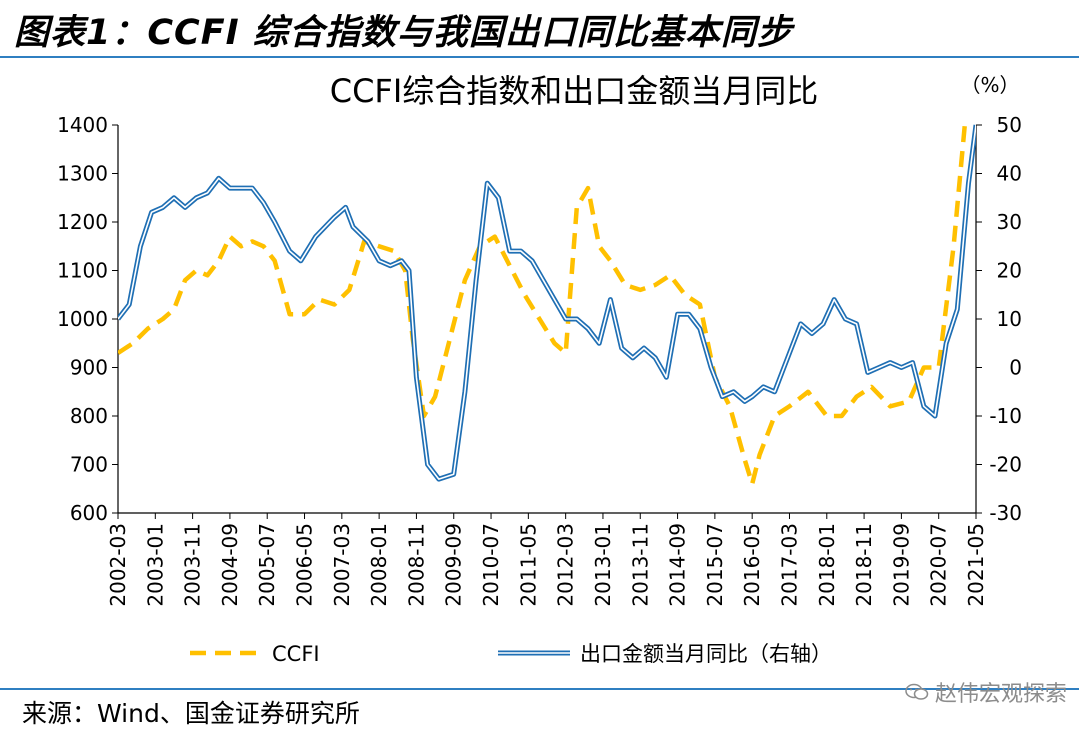  I want to click on left-tick-label: 1300, so click(82, 174).